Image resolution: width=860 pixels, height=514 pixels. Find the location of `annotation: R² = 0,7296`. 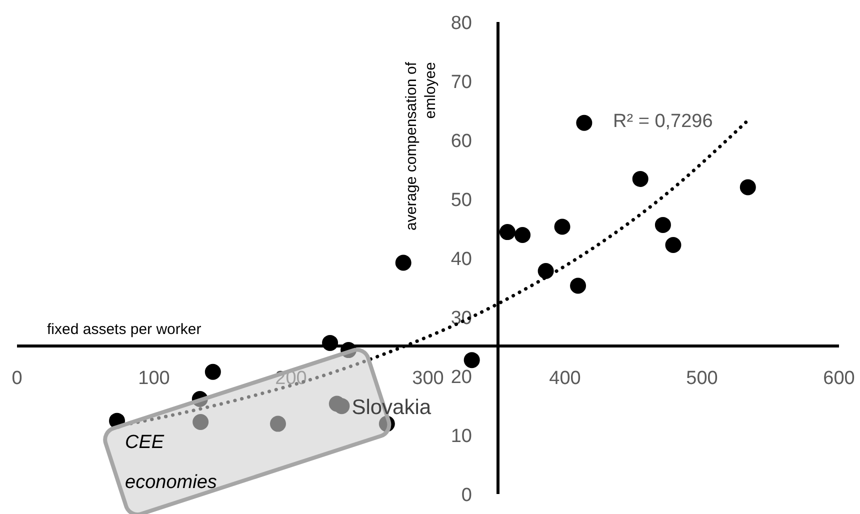

annotation: R² = 0,7296 is located at coordinates (663, 121).